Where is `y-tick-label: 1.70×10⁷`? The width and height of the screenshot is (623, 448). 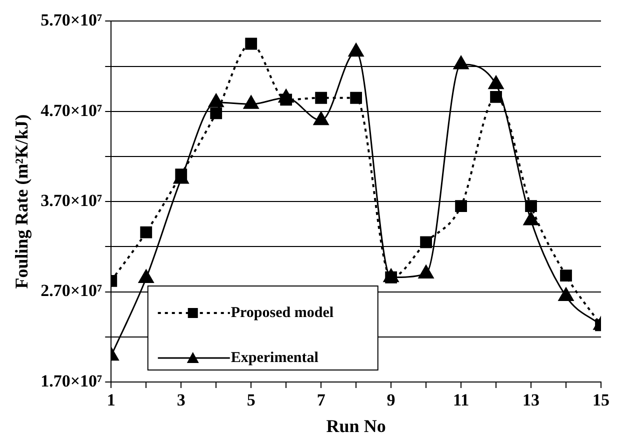
y-tick-label: 1.70×10⁷ is located at coordinates (71, 380).